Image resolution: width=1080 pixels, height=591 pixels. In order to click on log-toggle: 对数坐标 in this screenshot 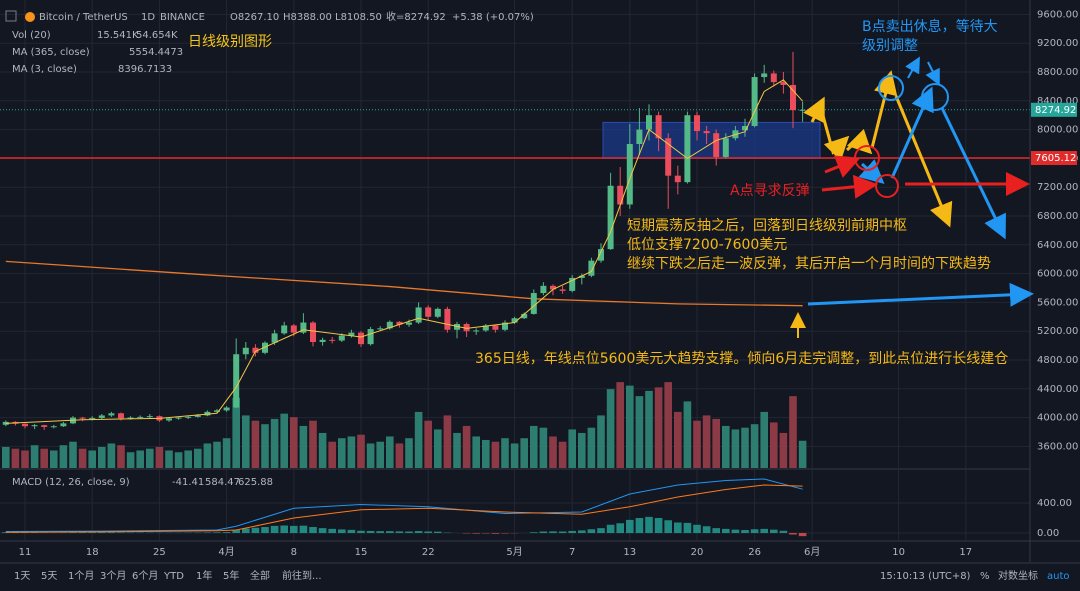, I will do `click(1018, 575)`.